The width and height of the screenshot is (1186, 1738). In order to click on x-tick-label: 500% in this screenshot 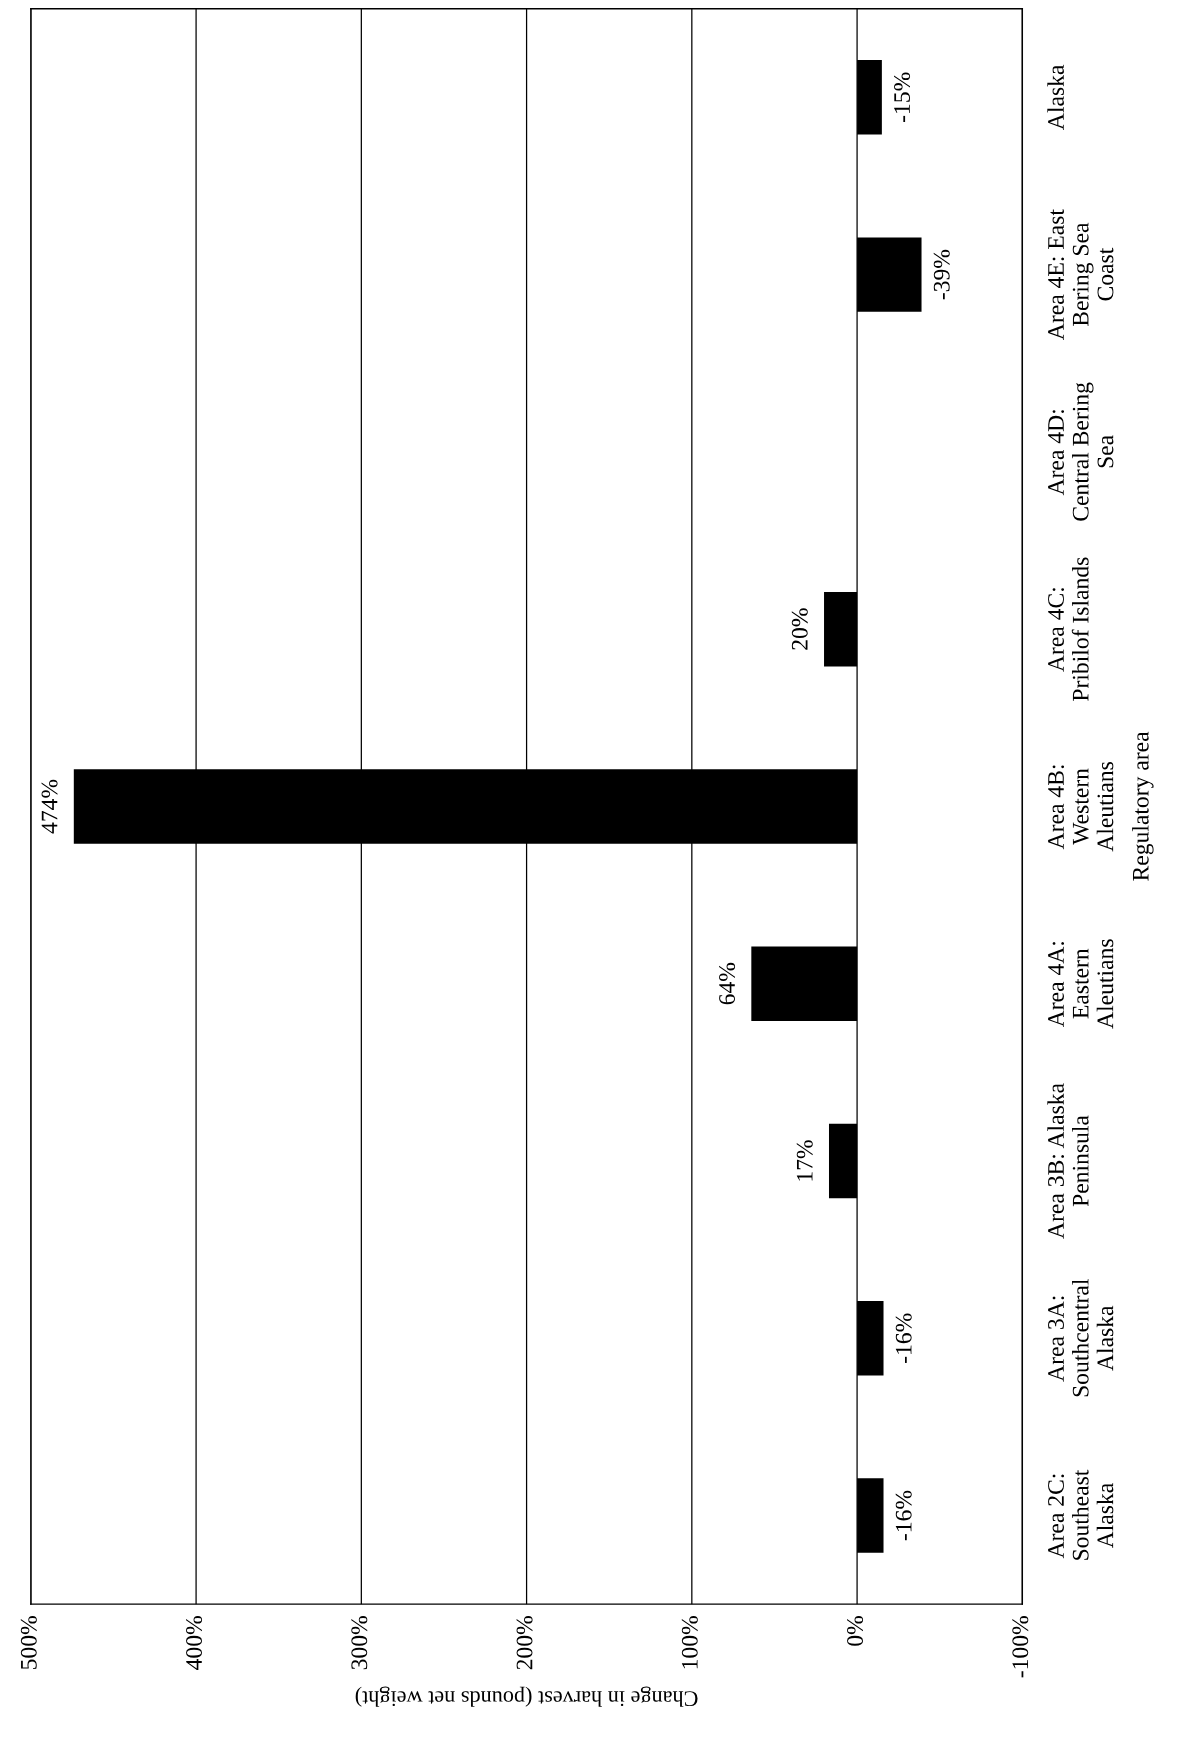, I will do `click(28, 1642)`.